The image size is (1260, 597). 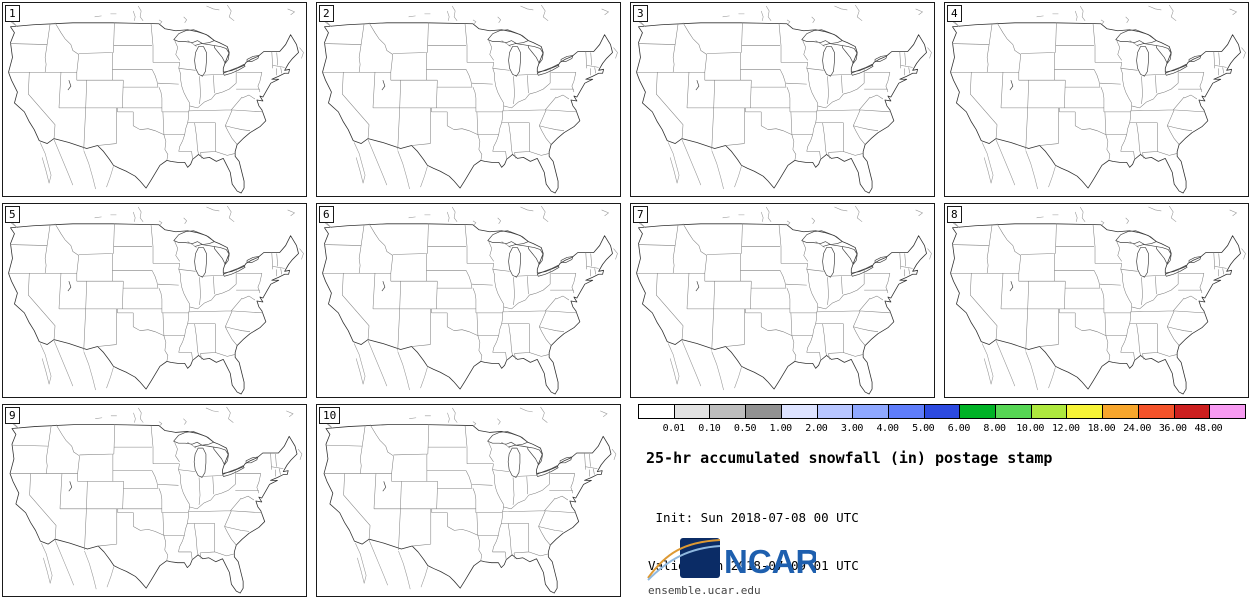 I want to click on colorbar-tick-label: 18.00, so click(x=1101, y=428).